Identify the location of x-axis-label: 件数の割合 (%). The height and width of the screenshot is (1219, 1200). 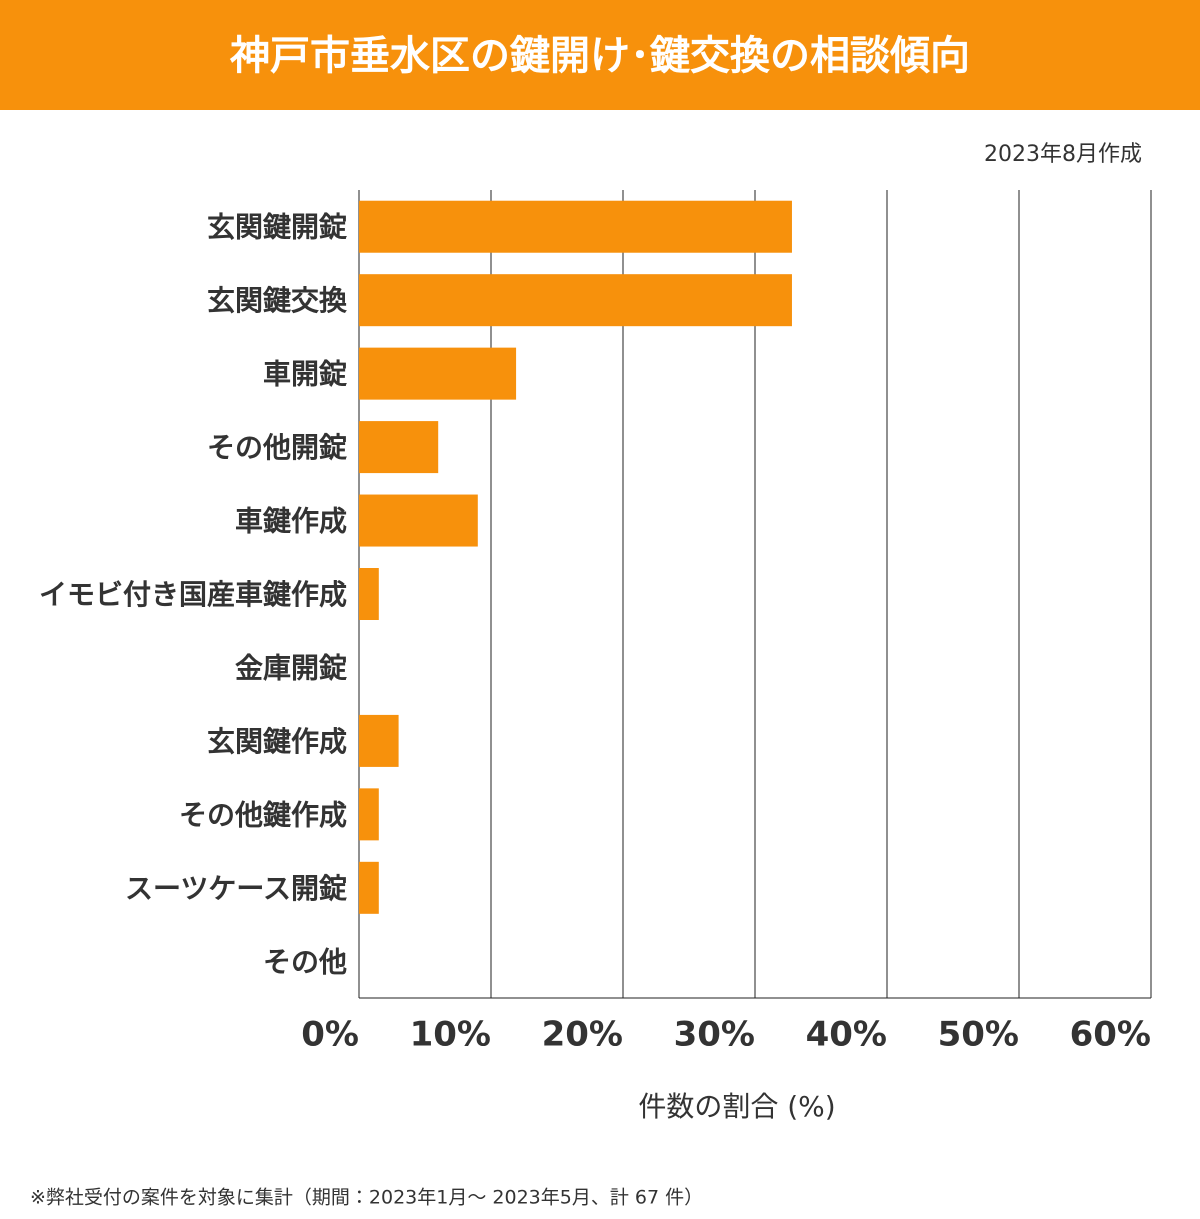
(736, 1106).